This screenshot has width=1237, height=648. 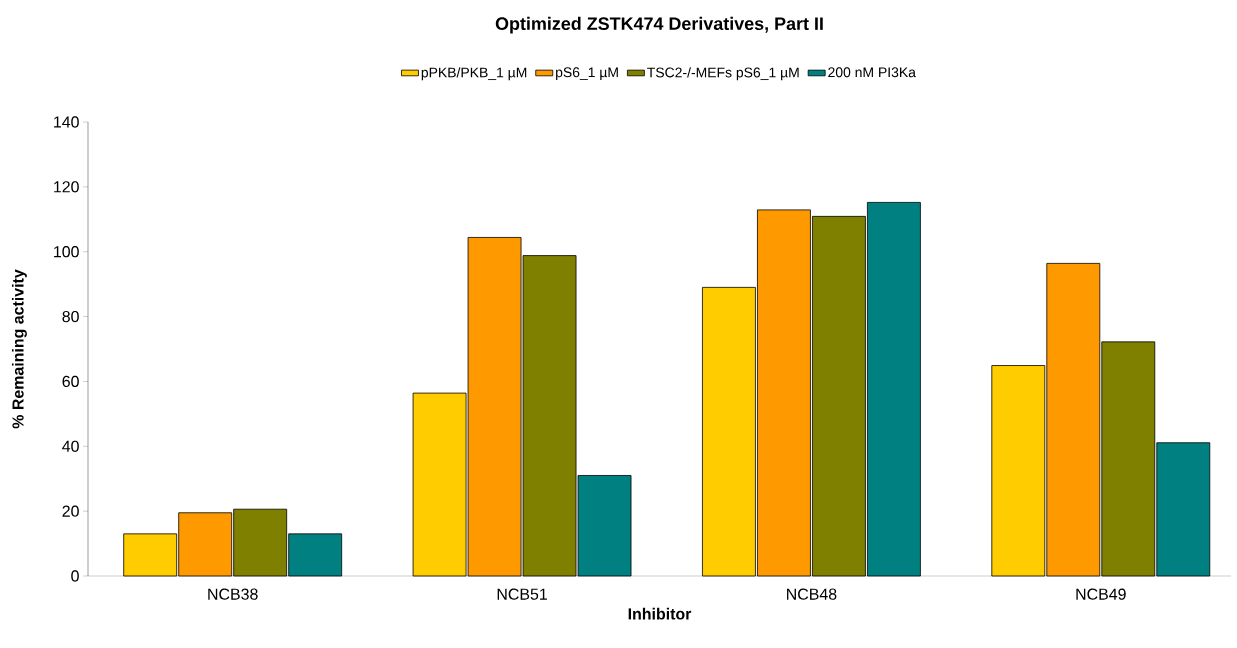 What do you see at coordinates (474, 74) in the screenshot?
I see `legend-label: pPKB/PKB_1 µM` at bounding box center [474, 74].